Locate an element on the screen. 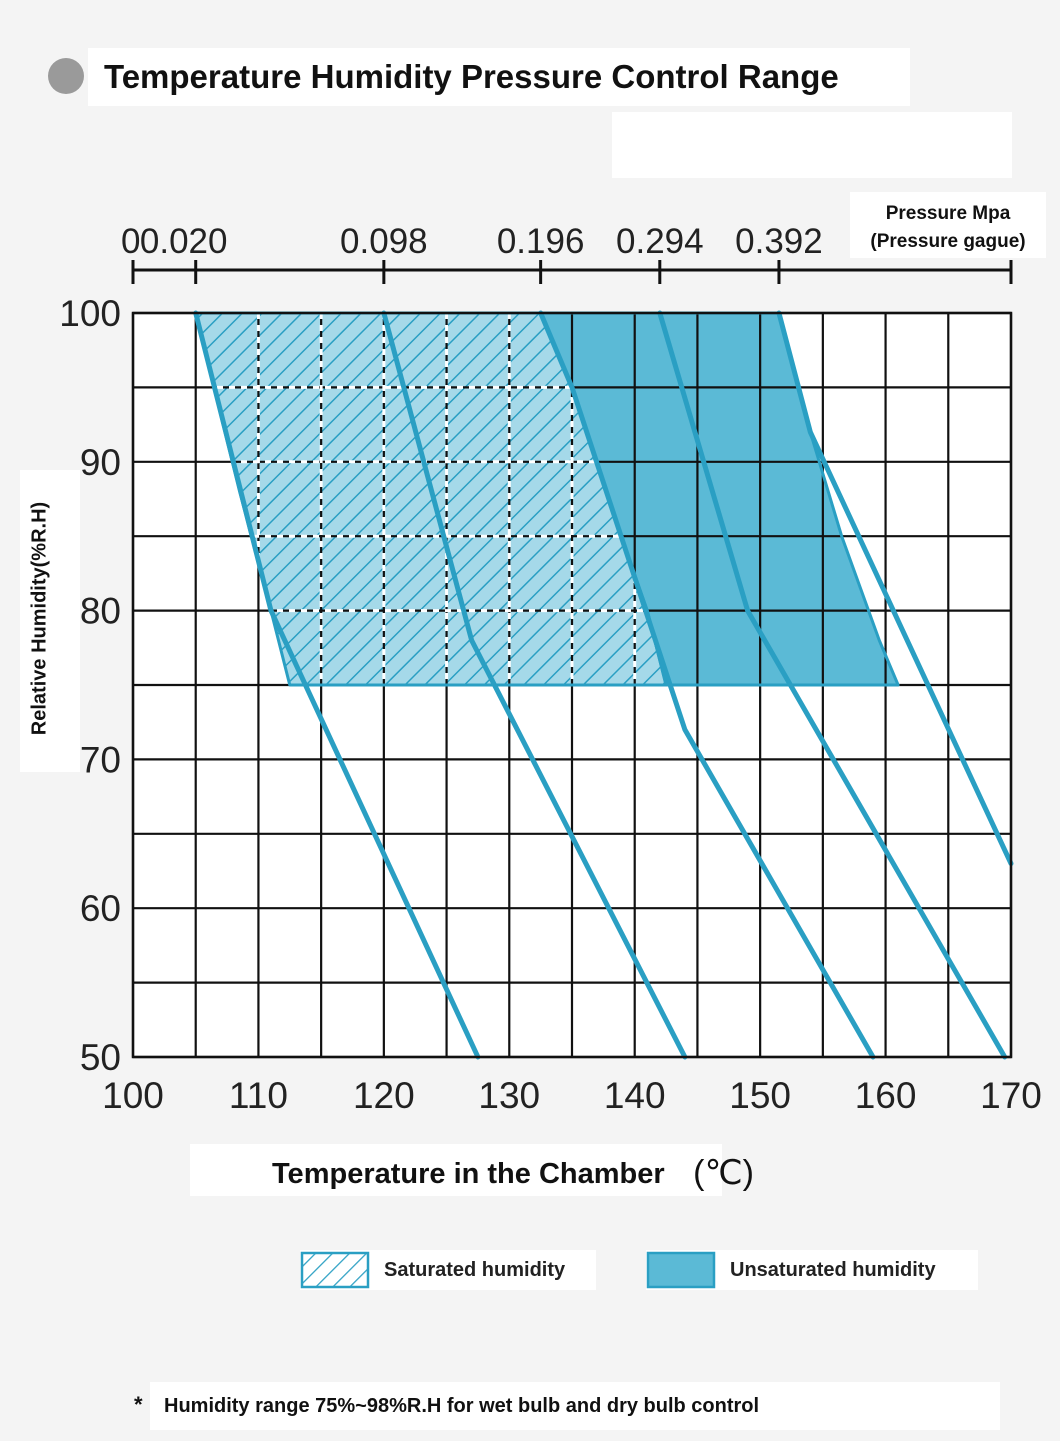  decorative-patch is located at coordinates (812, 145).